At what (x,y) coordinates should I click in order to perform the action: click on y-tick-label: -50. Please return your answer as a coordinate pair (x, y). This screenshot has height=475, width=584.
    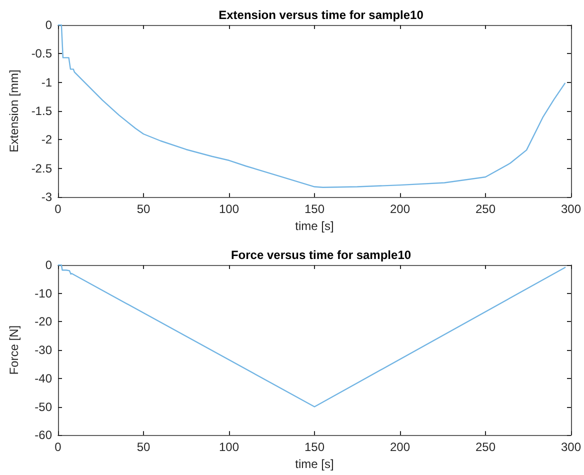
    Looking at the image, I should click on (43, 407).